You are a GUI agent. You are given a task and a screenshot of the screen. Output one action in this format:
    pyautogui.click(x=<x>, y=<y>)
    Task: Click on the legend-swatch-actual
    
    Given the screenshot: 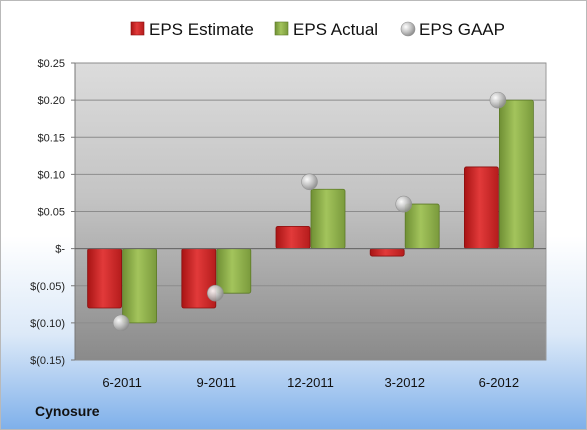 What is the action you would take?
    pyautogui.click(x=281, y=28)
    